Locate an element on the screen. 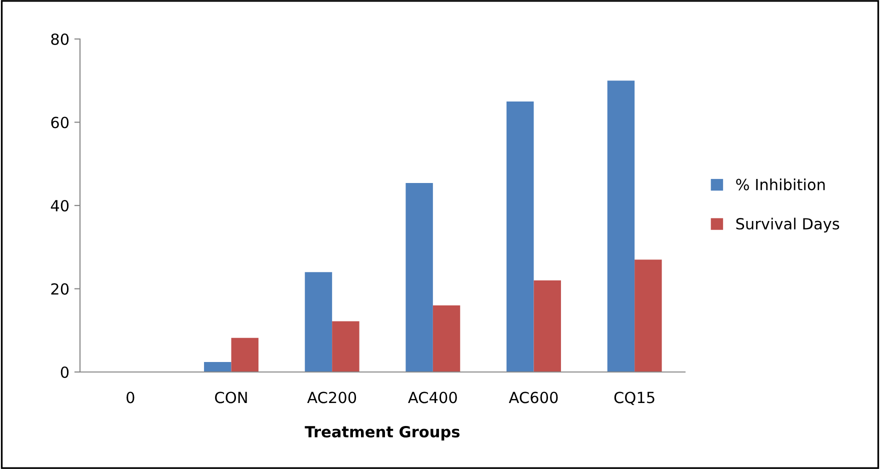  x-tick-label: AC400 is located at coordinates (432, 398).